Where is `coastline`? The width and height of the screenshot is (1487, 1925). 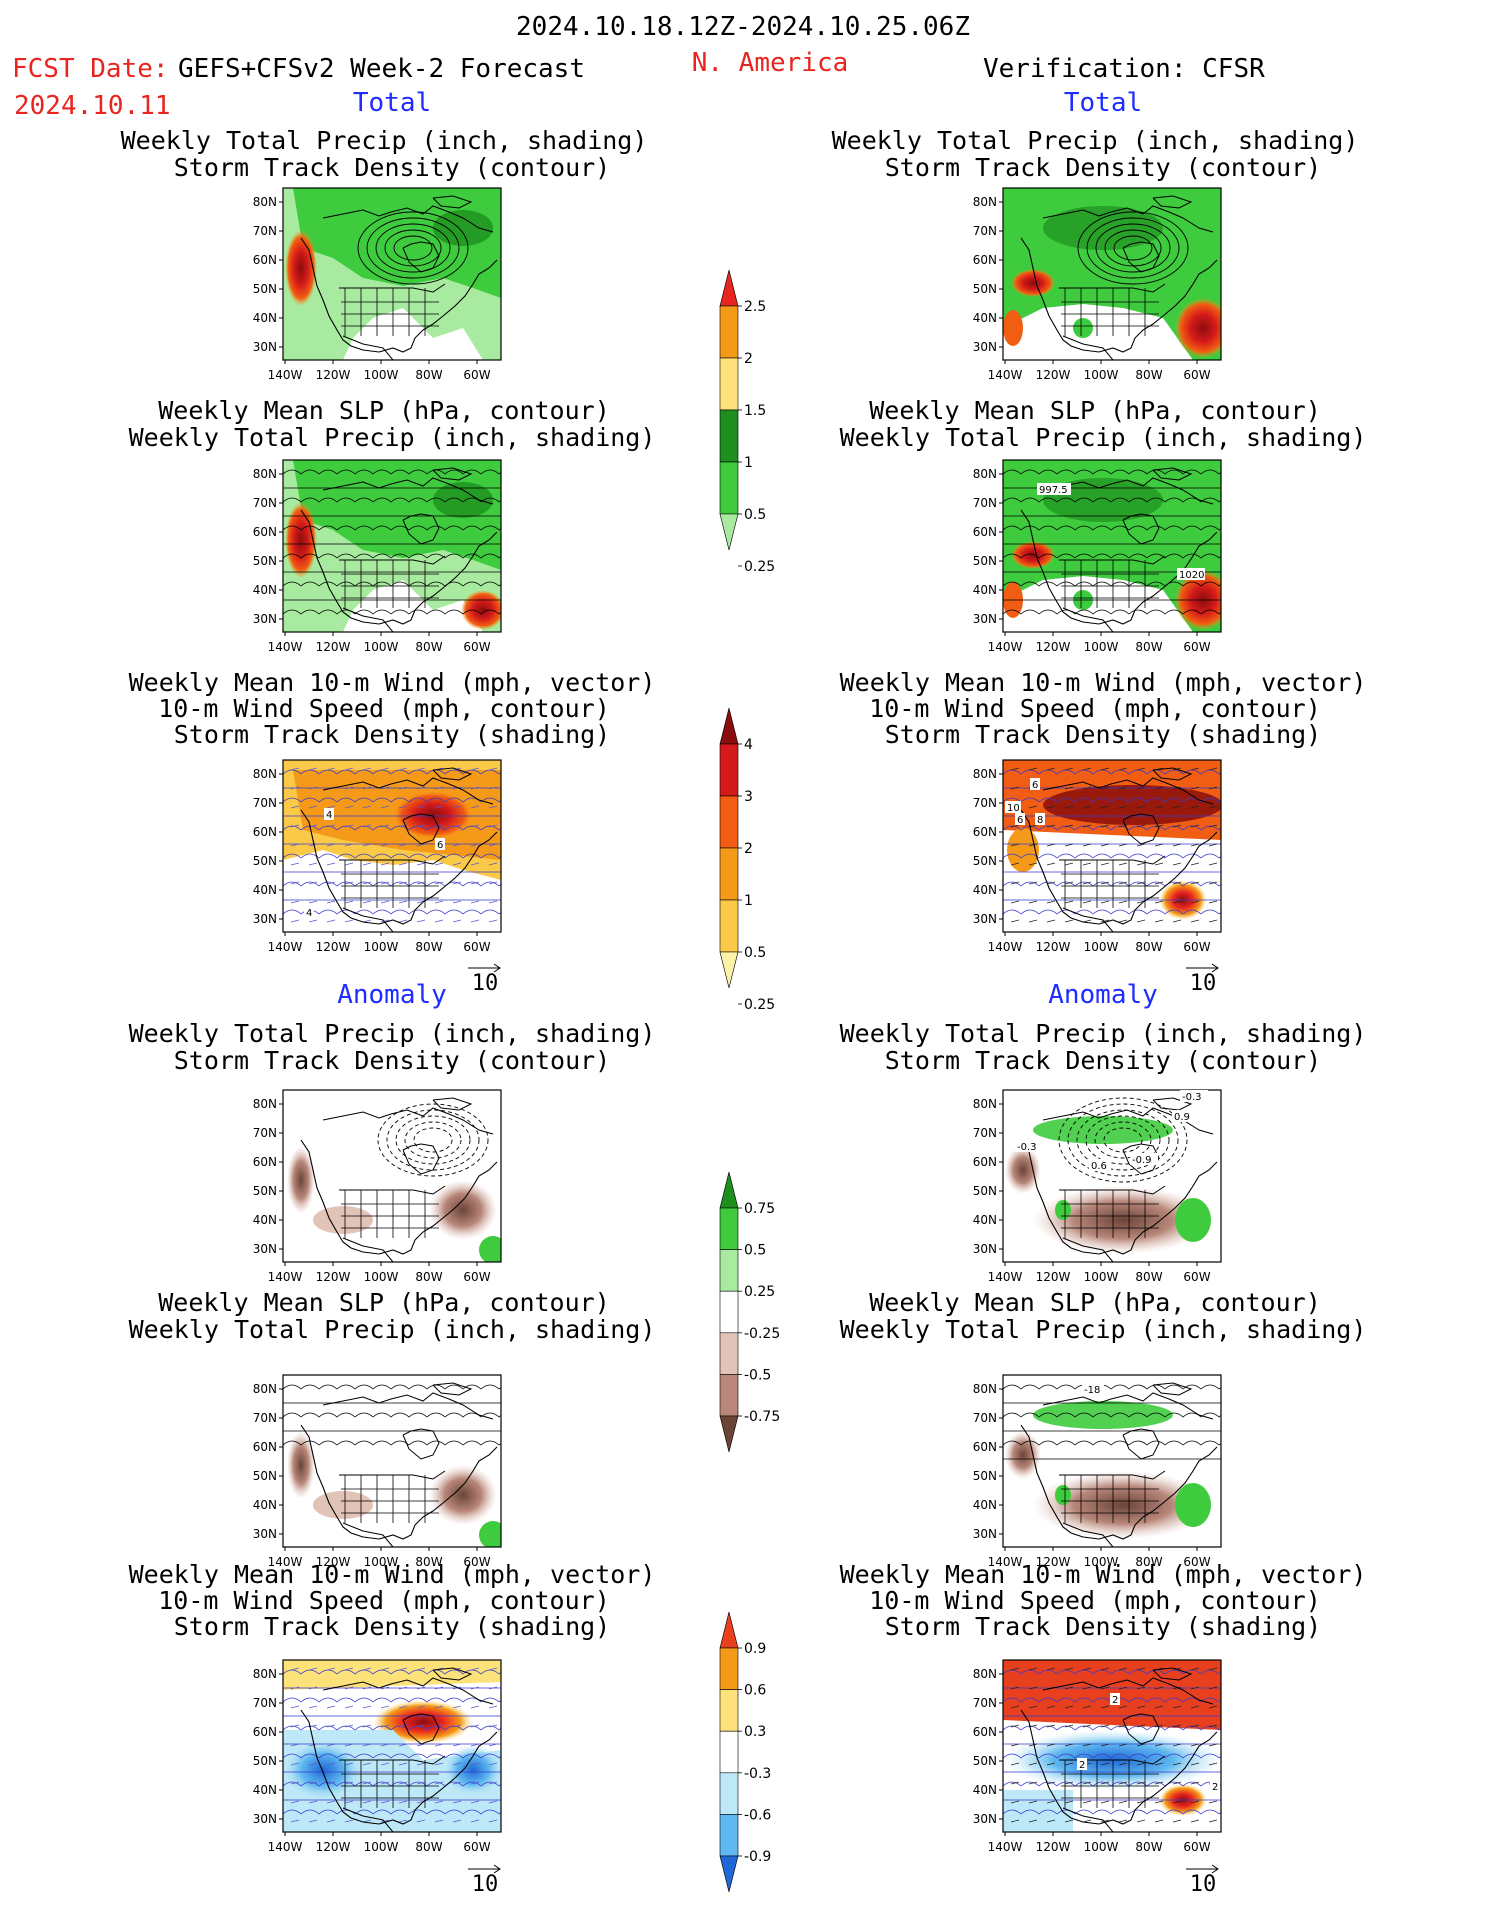
coastline is located at coordinates (399, 1197).